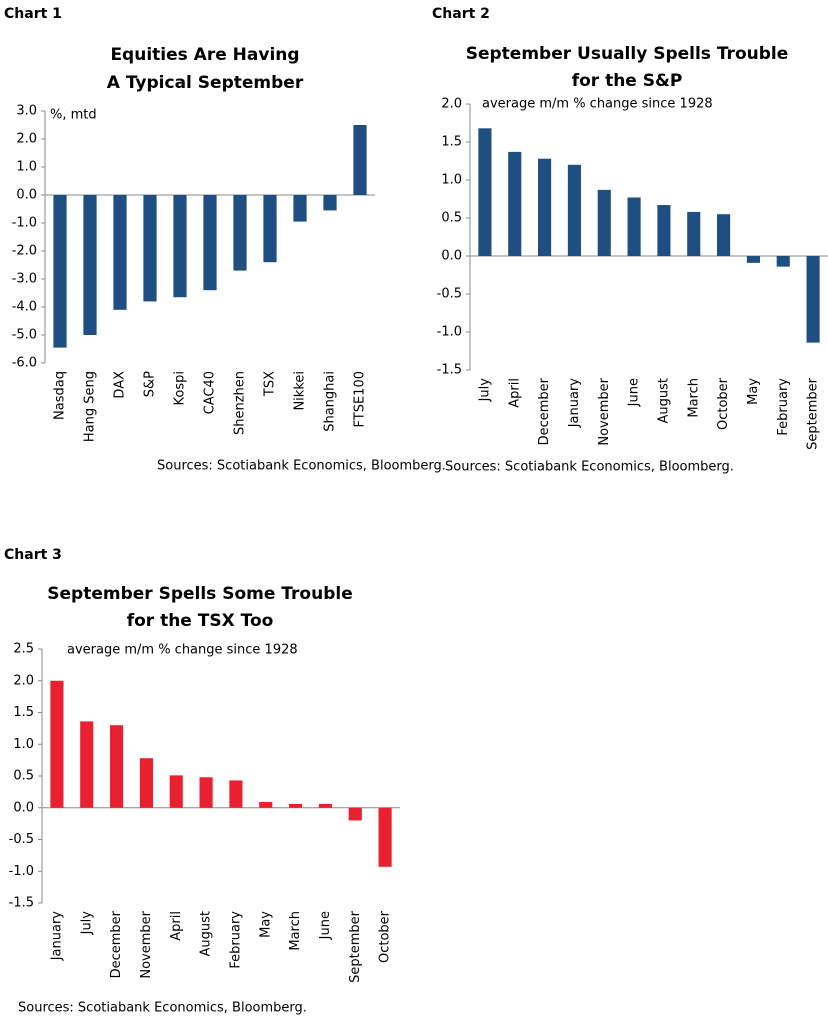 The height and width of the screenshot is (1023, 828). What do you see at coordinates (23, 712) in the screenshot?
I see `y-tick-label: 1.5` at bounding box center [23, 712].